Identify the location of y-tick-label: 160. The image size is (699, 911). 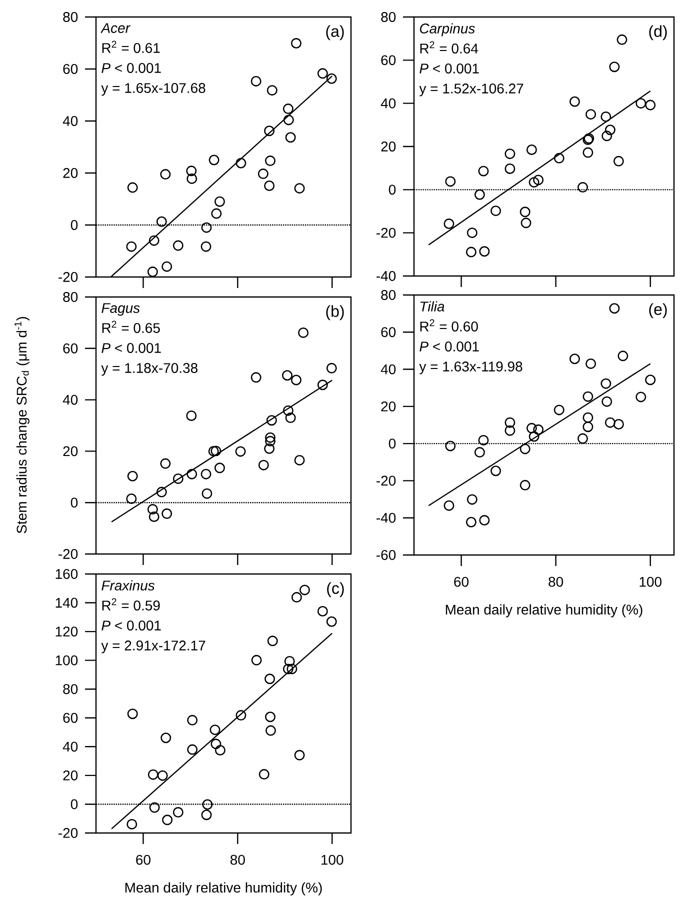
(67, 574).